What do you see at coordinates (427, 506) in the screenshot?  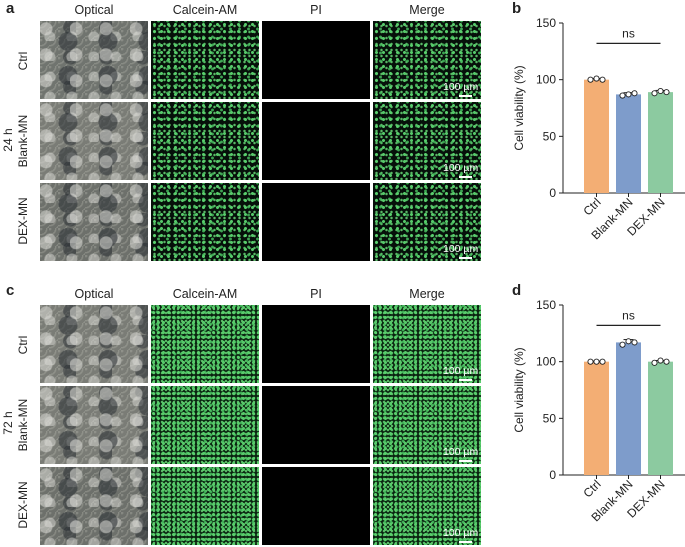 I see `micrograph-merge-dex-72h` at bounding box center [427, 506].